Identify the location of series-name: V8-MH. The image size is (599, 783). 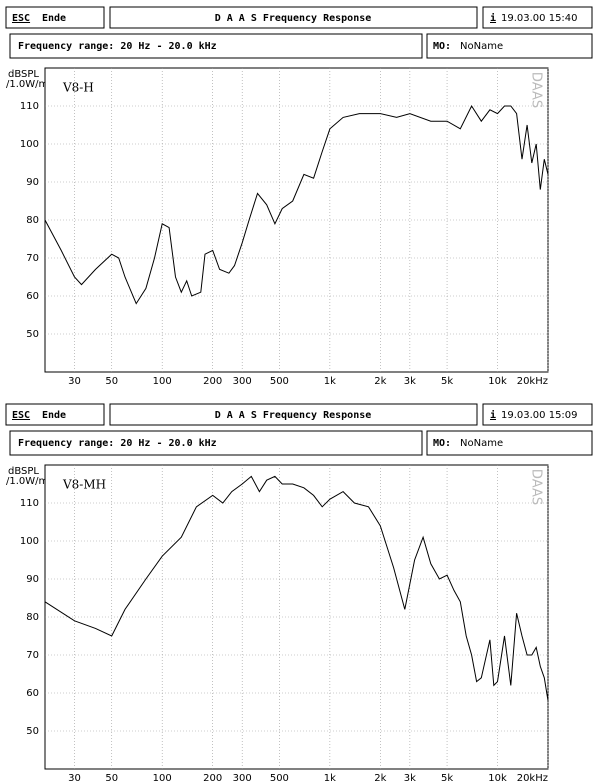
(84, 485).